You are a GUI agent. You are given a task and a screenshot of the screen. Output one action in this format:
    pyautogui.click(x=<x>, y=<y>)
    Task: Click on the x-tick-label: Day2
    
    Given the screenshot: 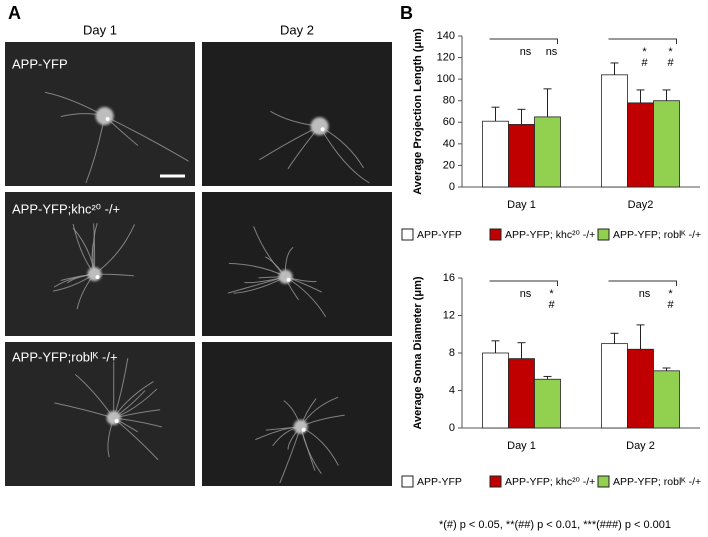 What is the action you would take?
    pyautogui.click(x=641, y=205)
    